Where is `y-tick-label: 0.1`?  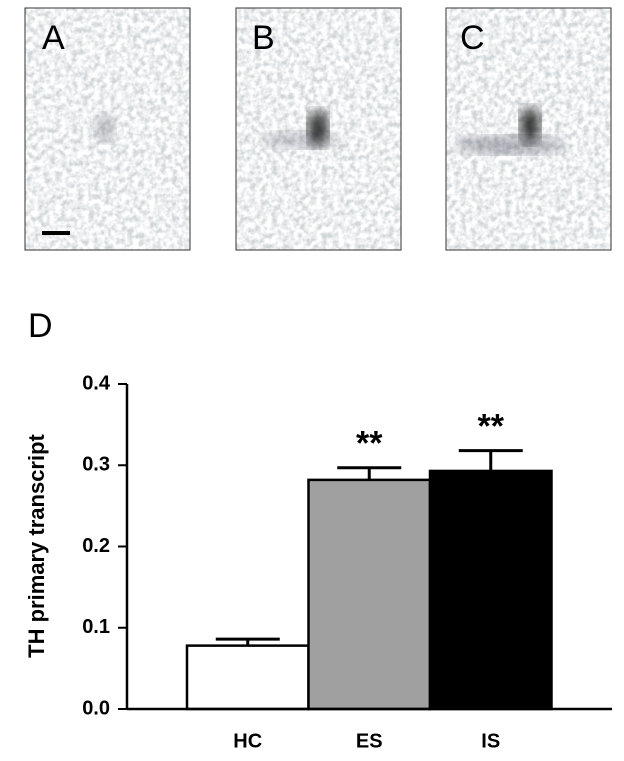
y-tick-label: 0.1 is located at coordinates (96, 627).